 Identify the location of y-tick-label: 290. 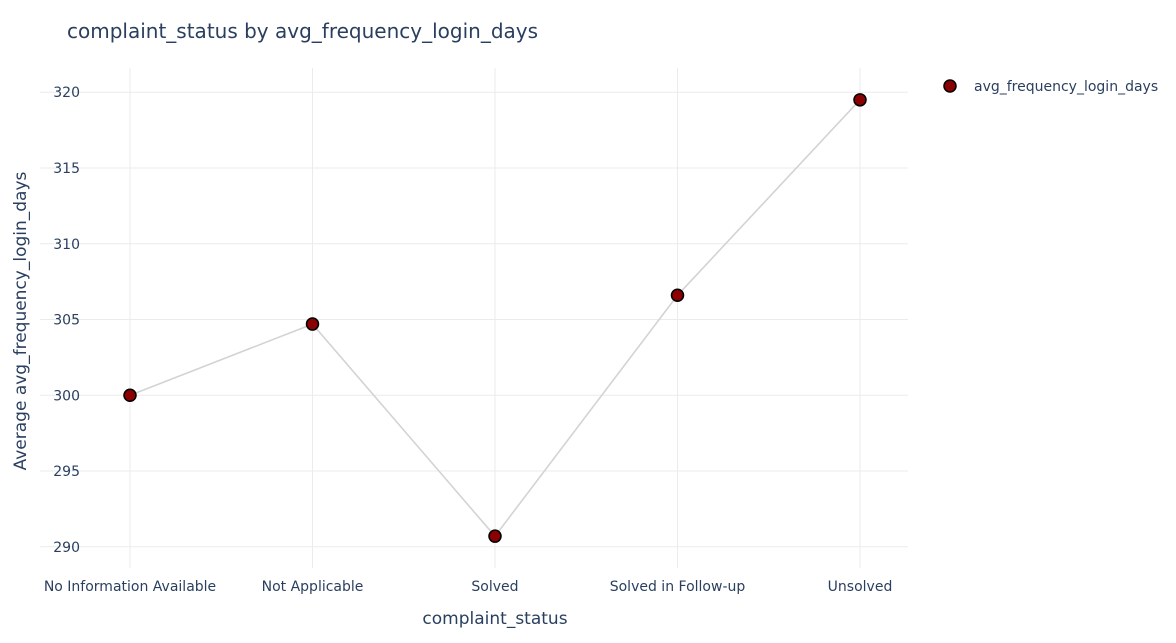
(66, 548).